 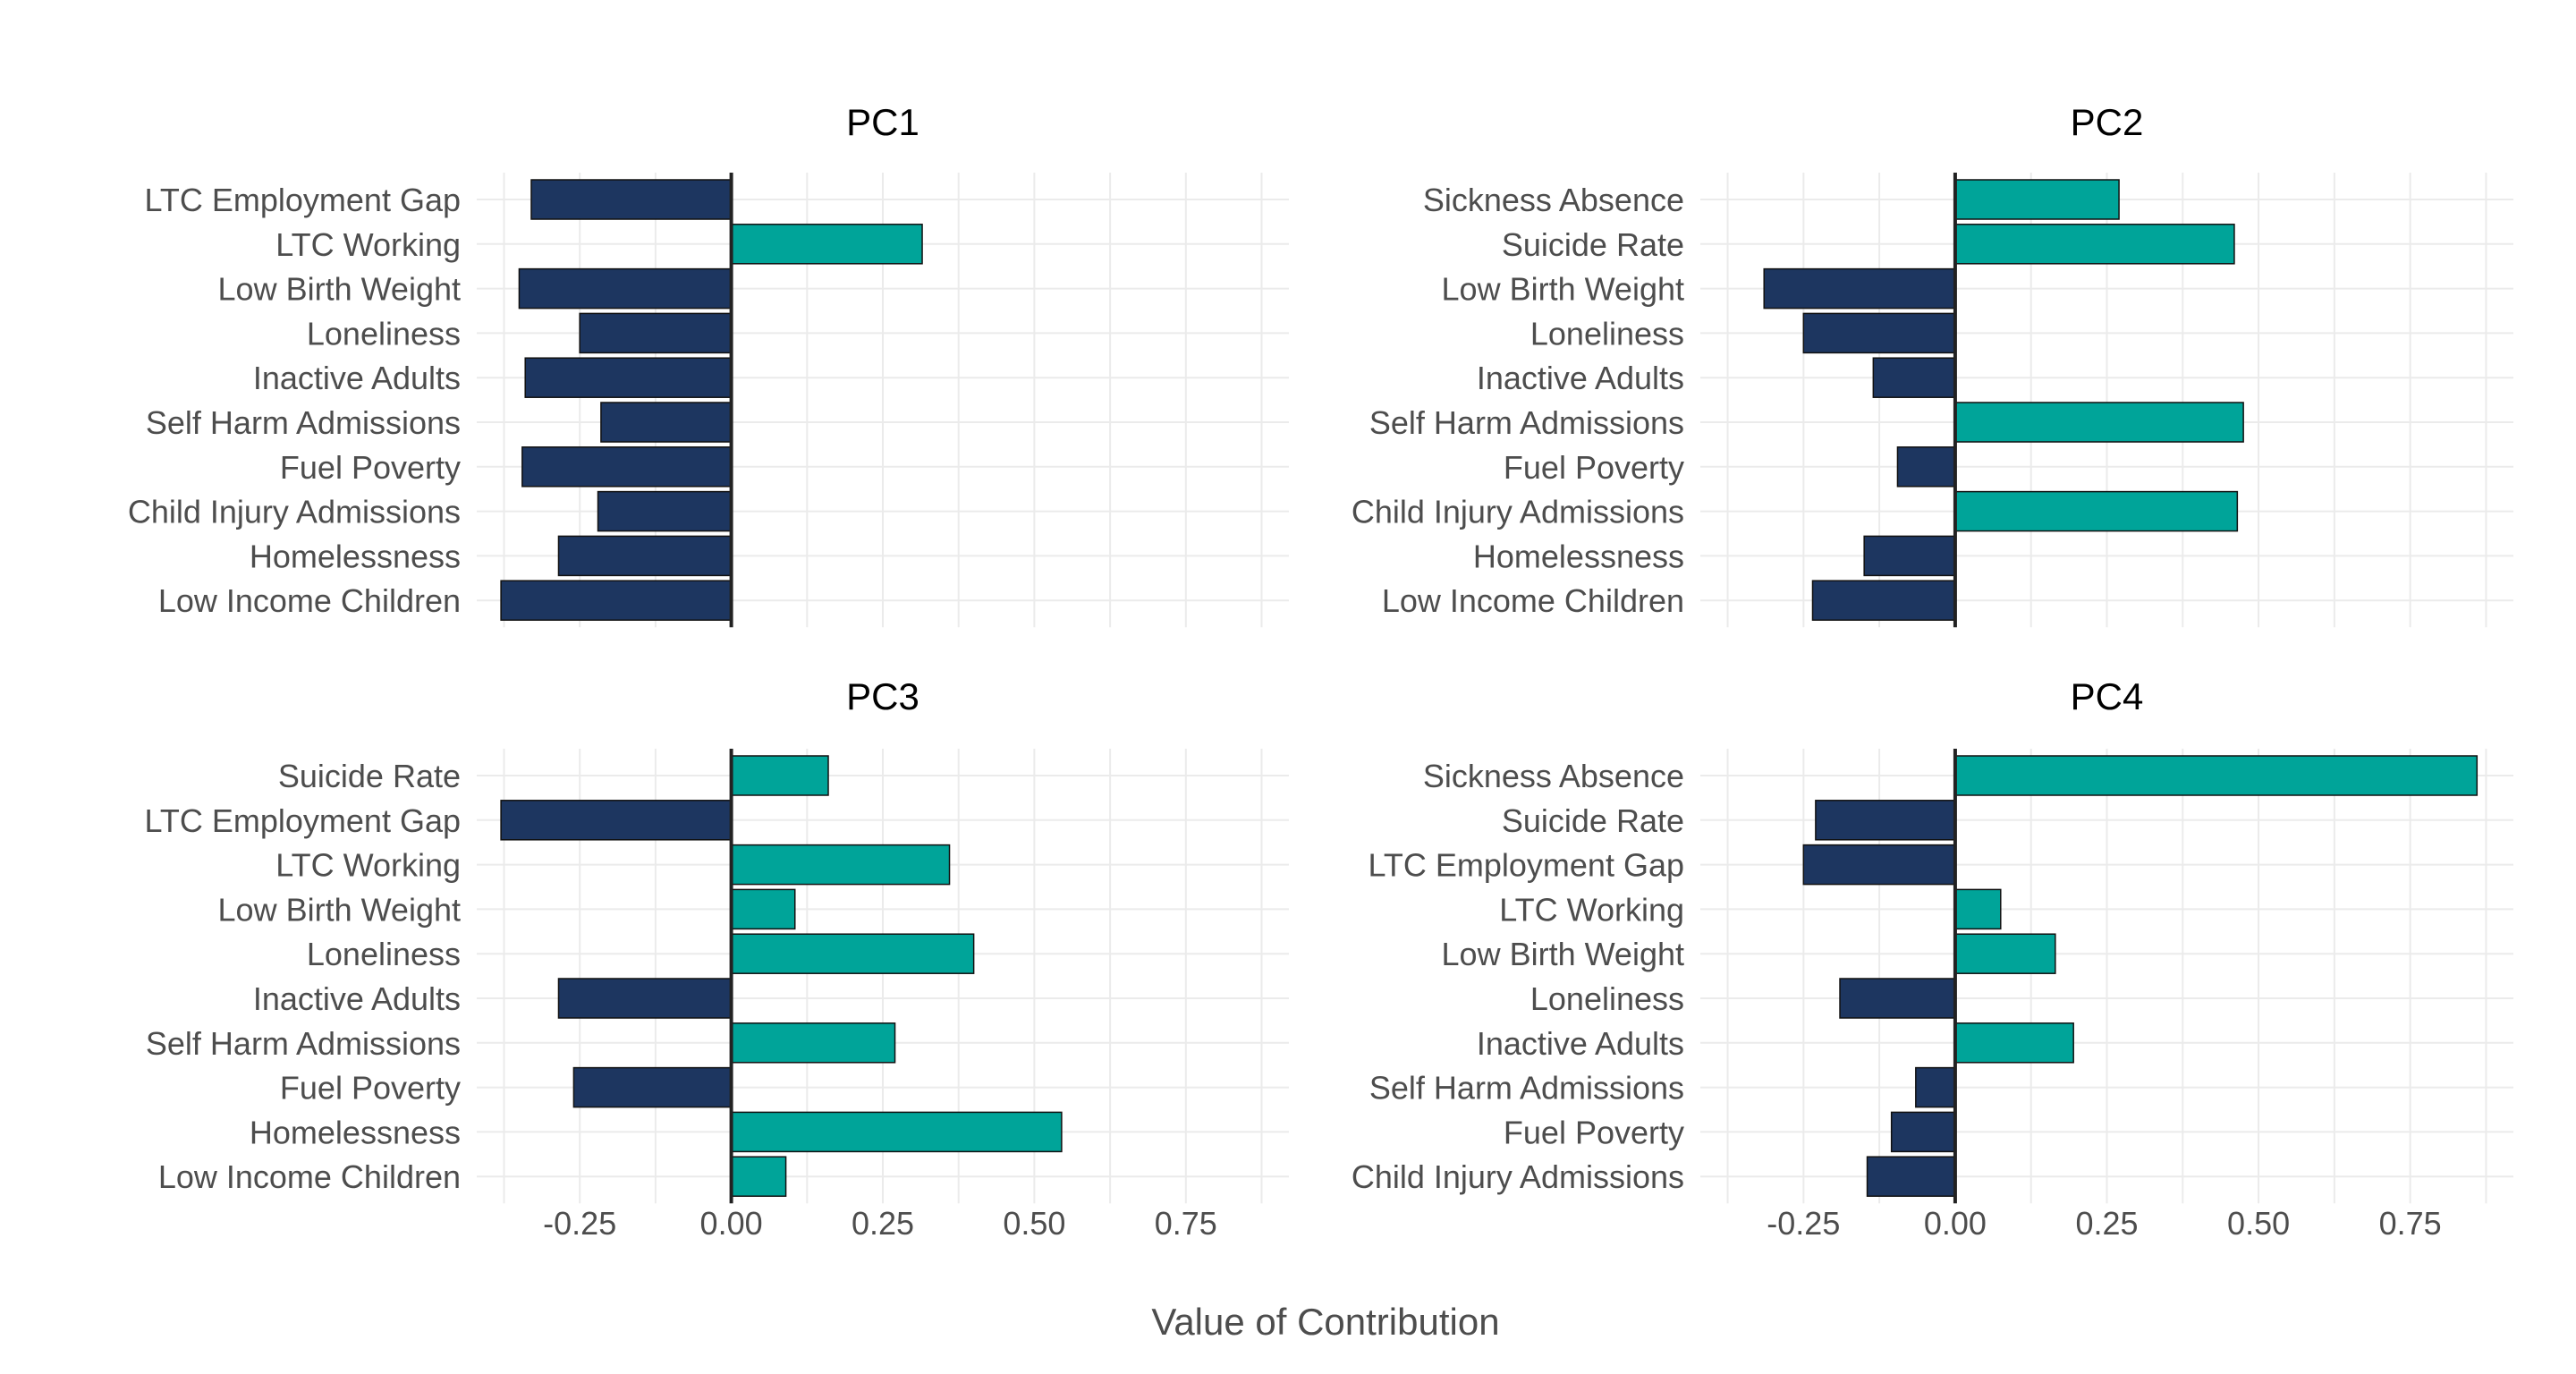 I want to click on facet-title: PC1, so click(x=882, y=122).